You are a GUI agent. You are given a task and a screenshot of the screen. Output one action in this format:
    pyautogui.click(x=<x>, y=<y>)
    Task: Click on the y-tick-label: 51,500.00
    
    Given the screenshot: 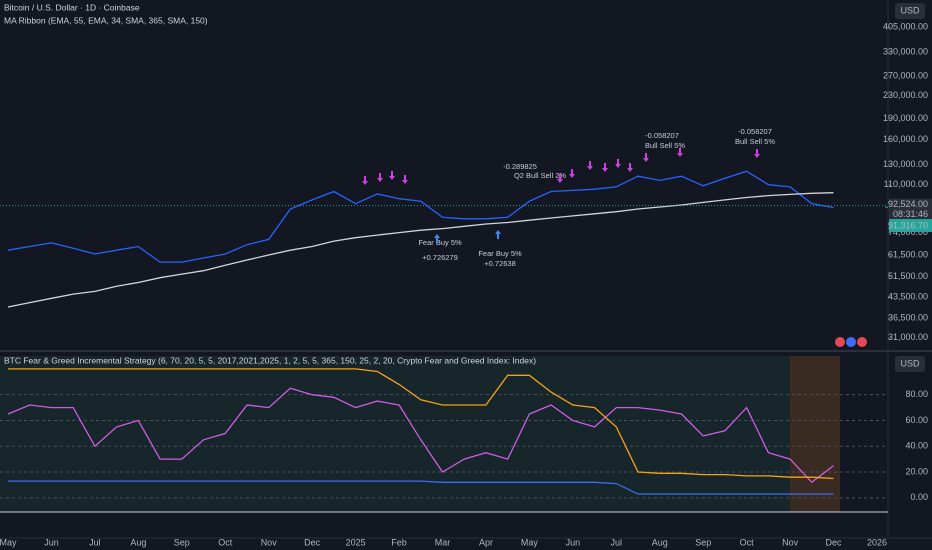 What is the action you would take?
    pyautogui.click(x=908, y=276)
    